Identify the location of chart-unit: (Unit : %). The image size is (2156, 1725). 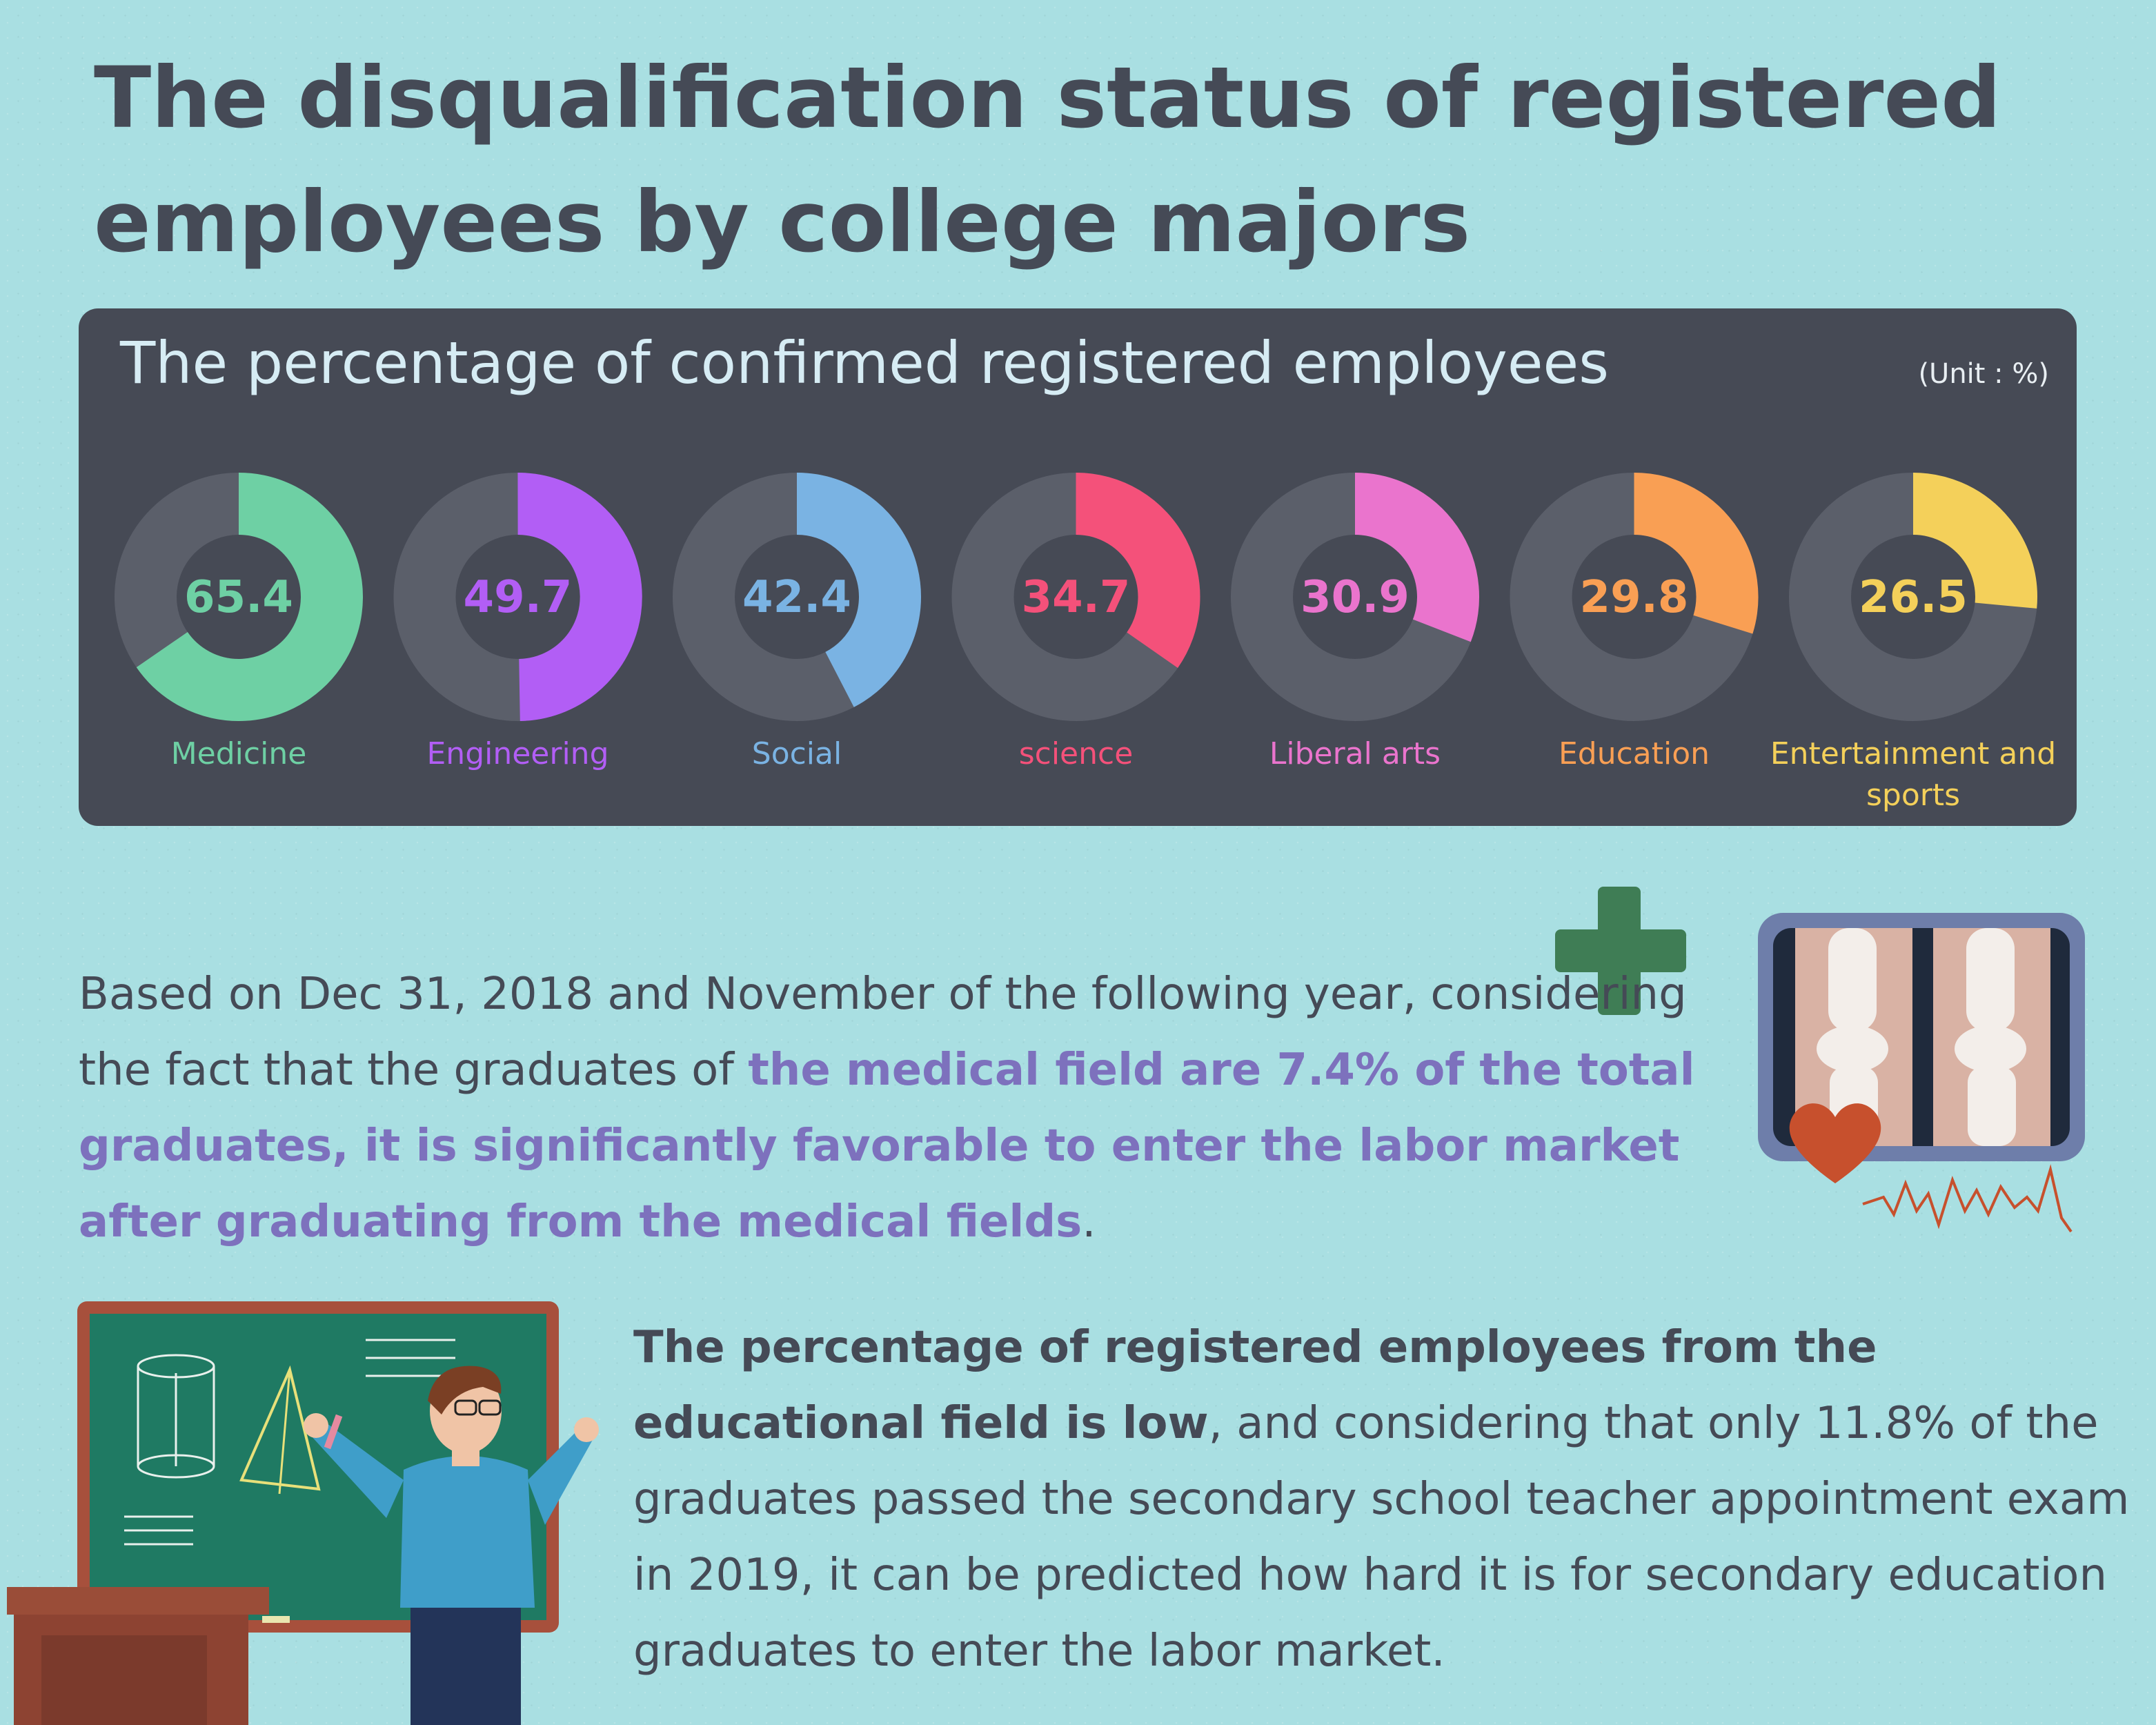
(1983, 374).